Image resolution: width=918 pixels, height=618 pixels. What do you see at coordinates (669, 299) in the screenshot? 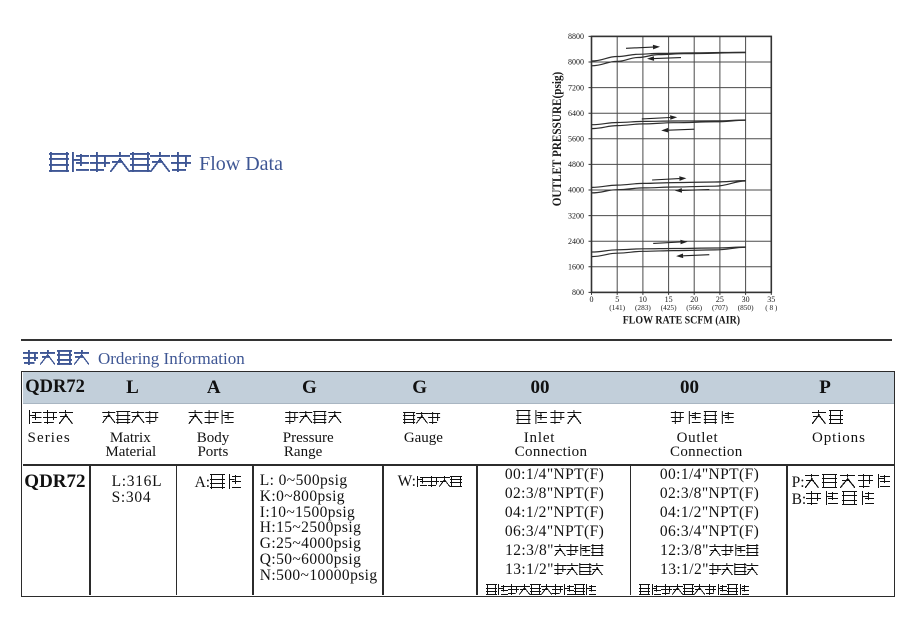
I see `svg-text: 15` at bounding box center [669, 299].